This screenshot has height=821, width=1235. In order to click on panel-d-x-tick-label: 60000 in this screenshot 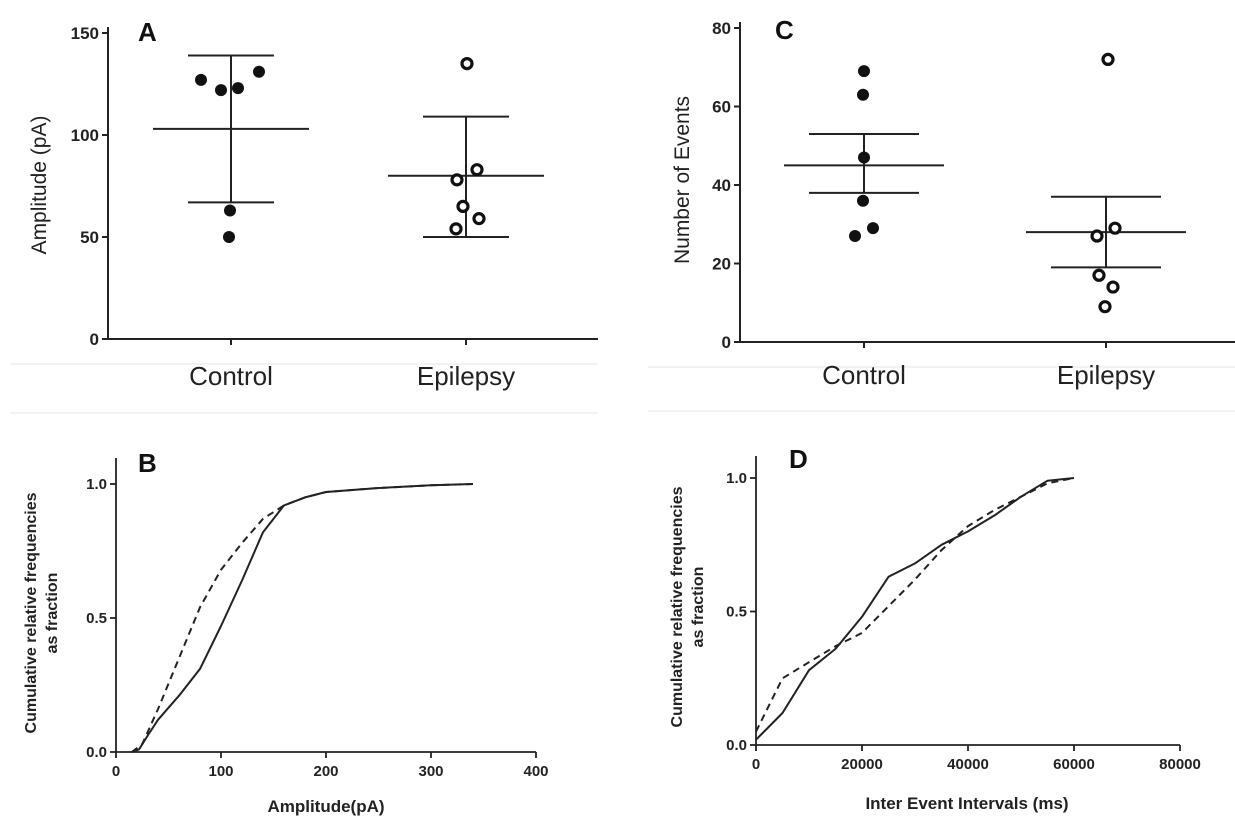, I will do `click(1074, 764)`.